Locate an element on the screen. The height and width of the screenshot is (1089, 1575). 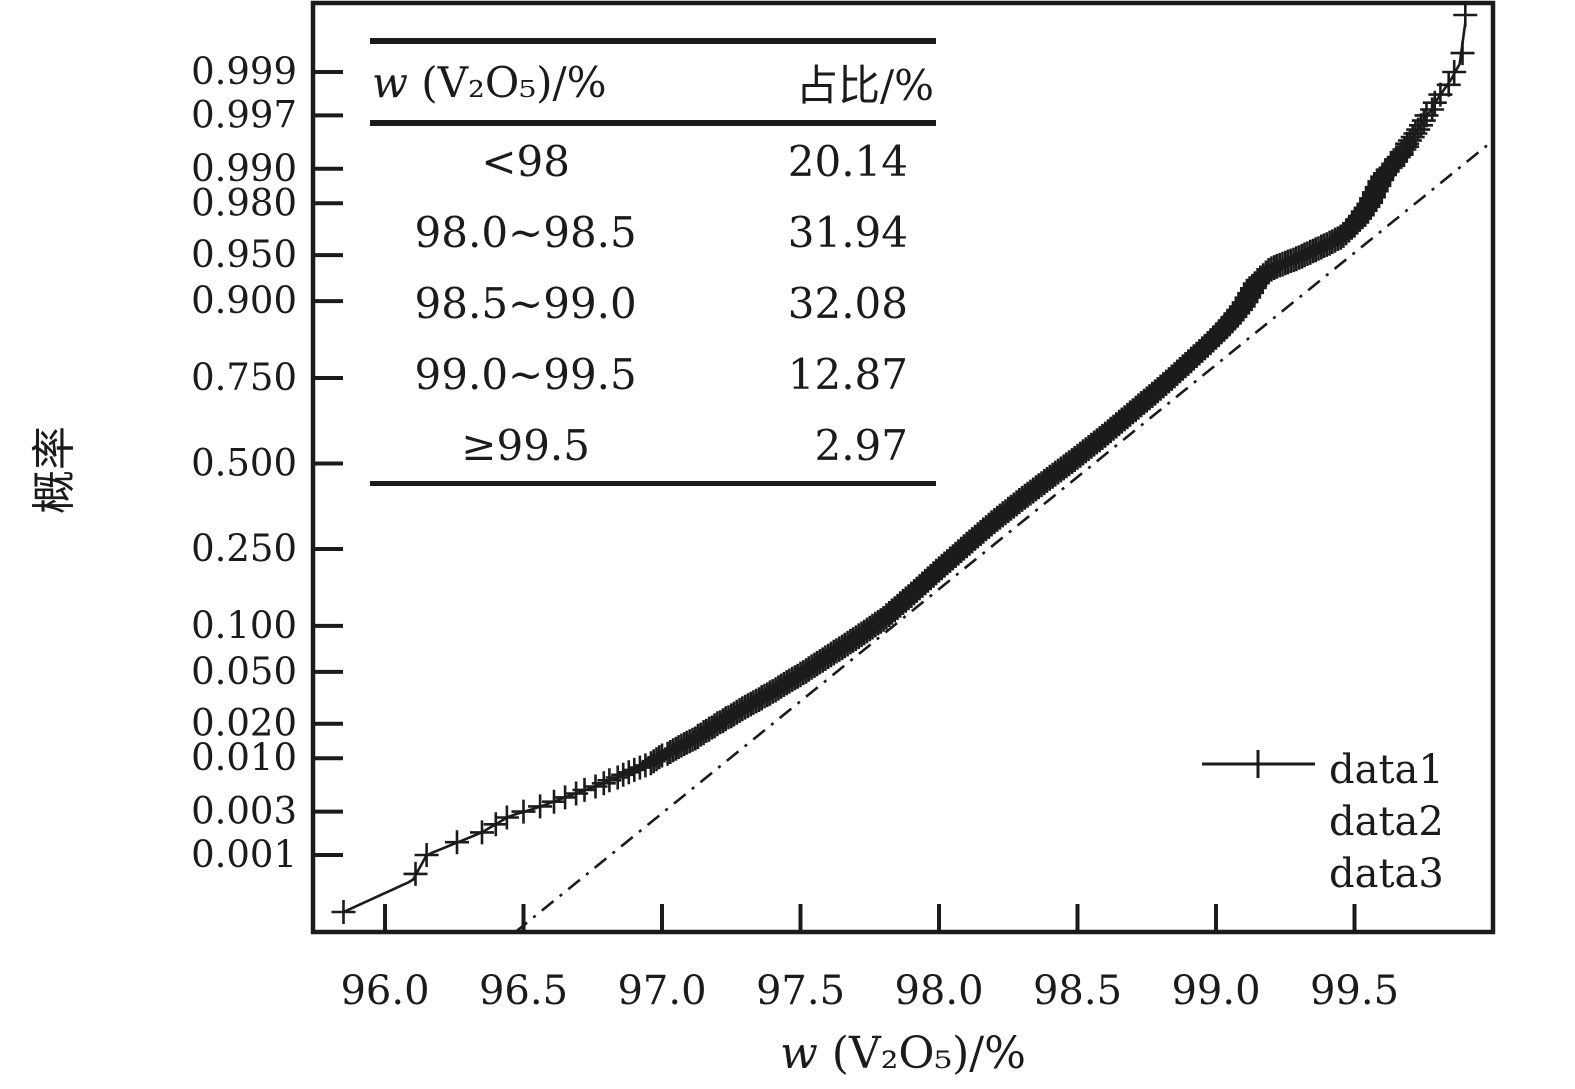
x-tick-label: 97.0 is located at coordinates (661, 991).